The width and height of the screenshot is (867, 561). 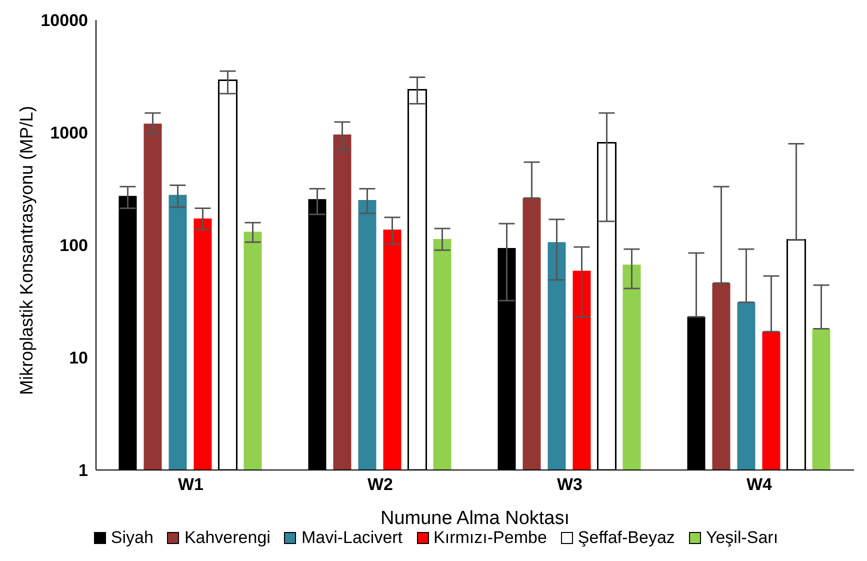 What do you see at coordinates (489, 538) in the screenshot?
I see `legend-label: Kırmızı-Pembe` at bounding box center [489, 538].